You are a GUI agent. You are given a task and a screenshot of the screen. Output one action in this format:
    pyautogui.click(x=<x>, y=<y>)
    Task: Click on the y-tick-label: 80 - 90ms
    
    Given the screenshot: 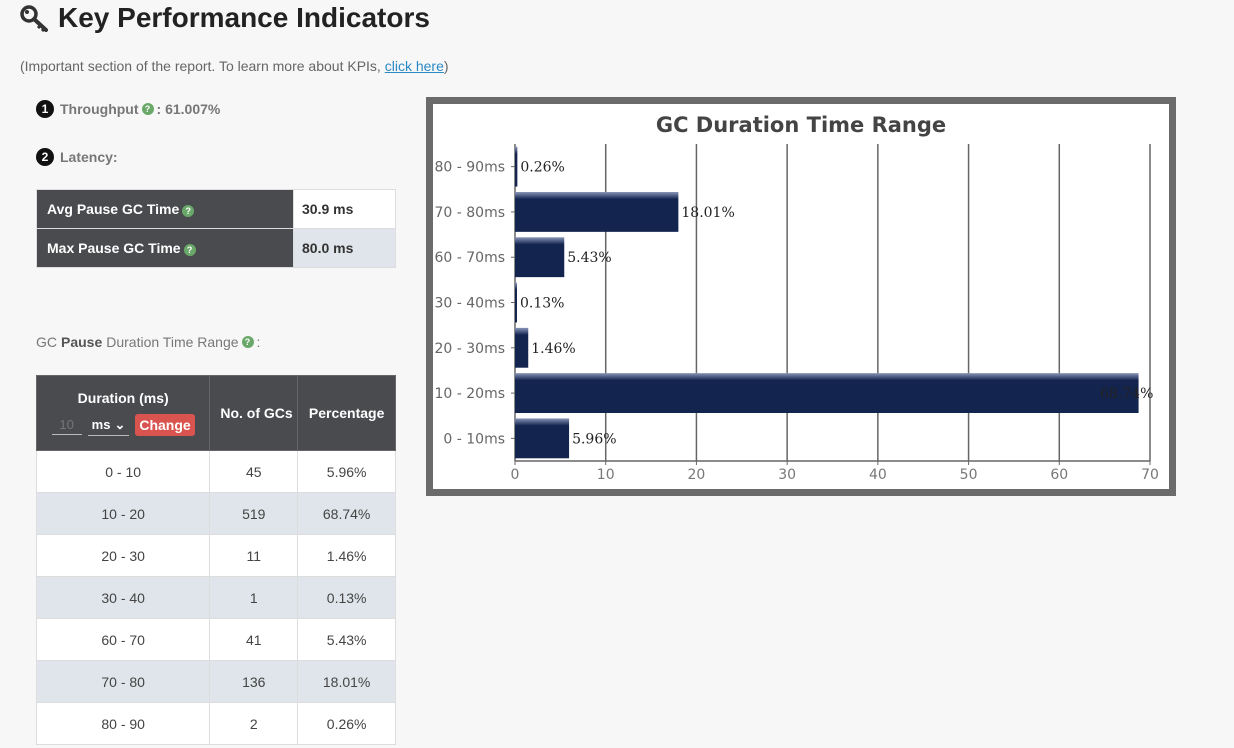 What is the action you would take?
    pyautogui.click(x=469, y=168)
    